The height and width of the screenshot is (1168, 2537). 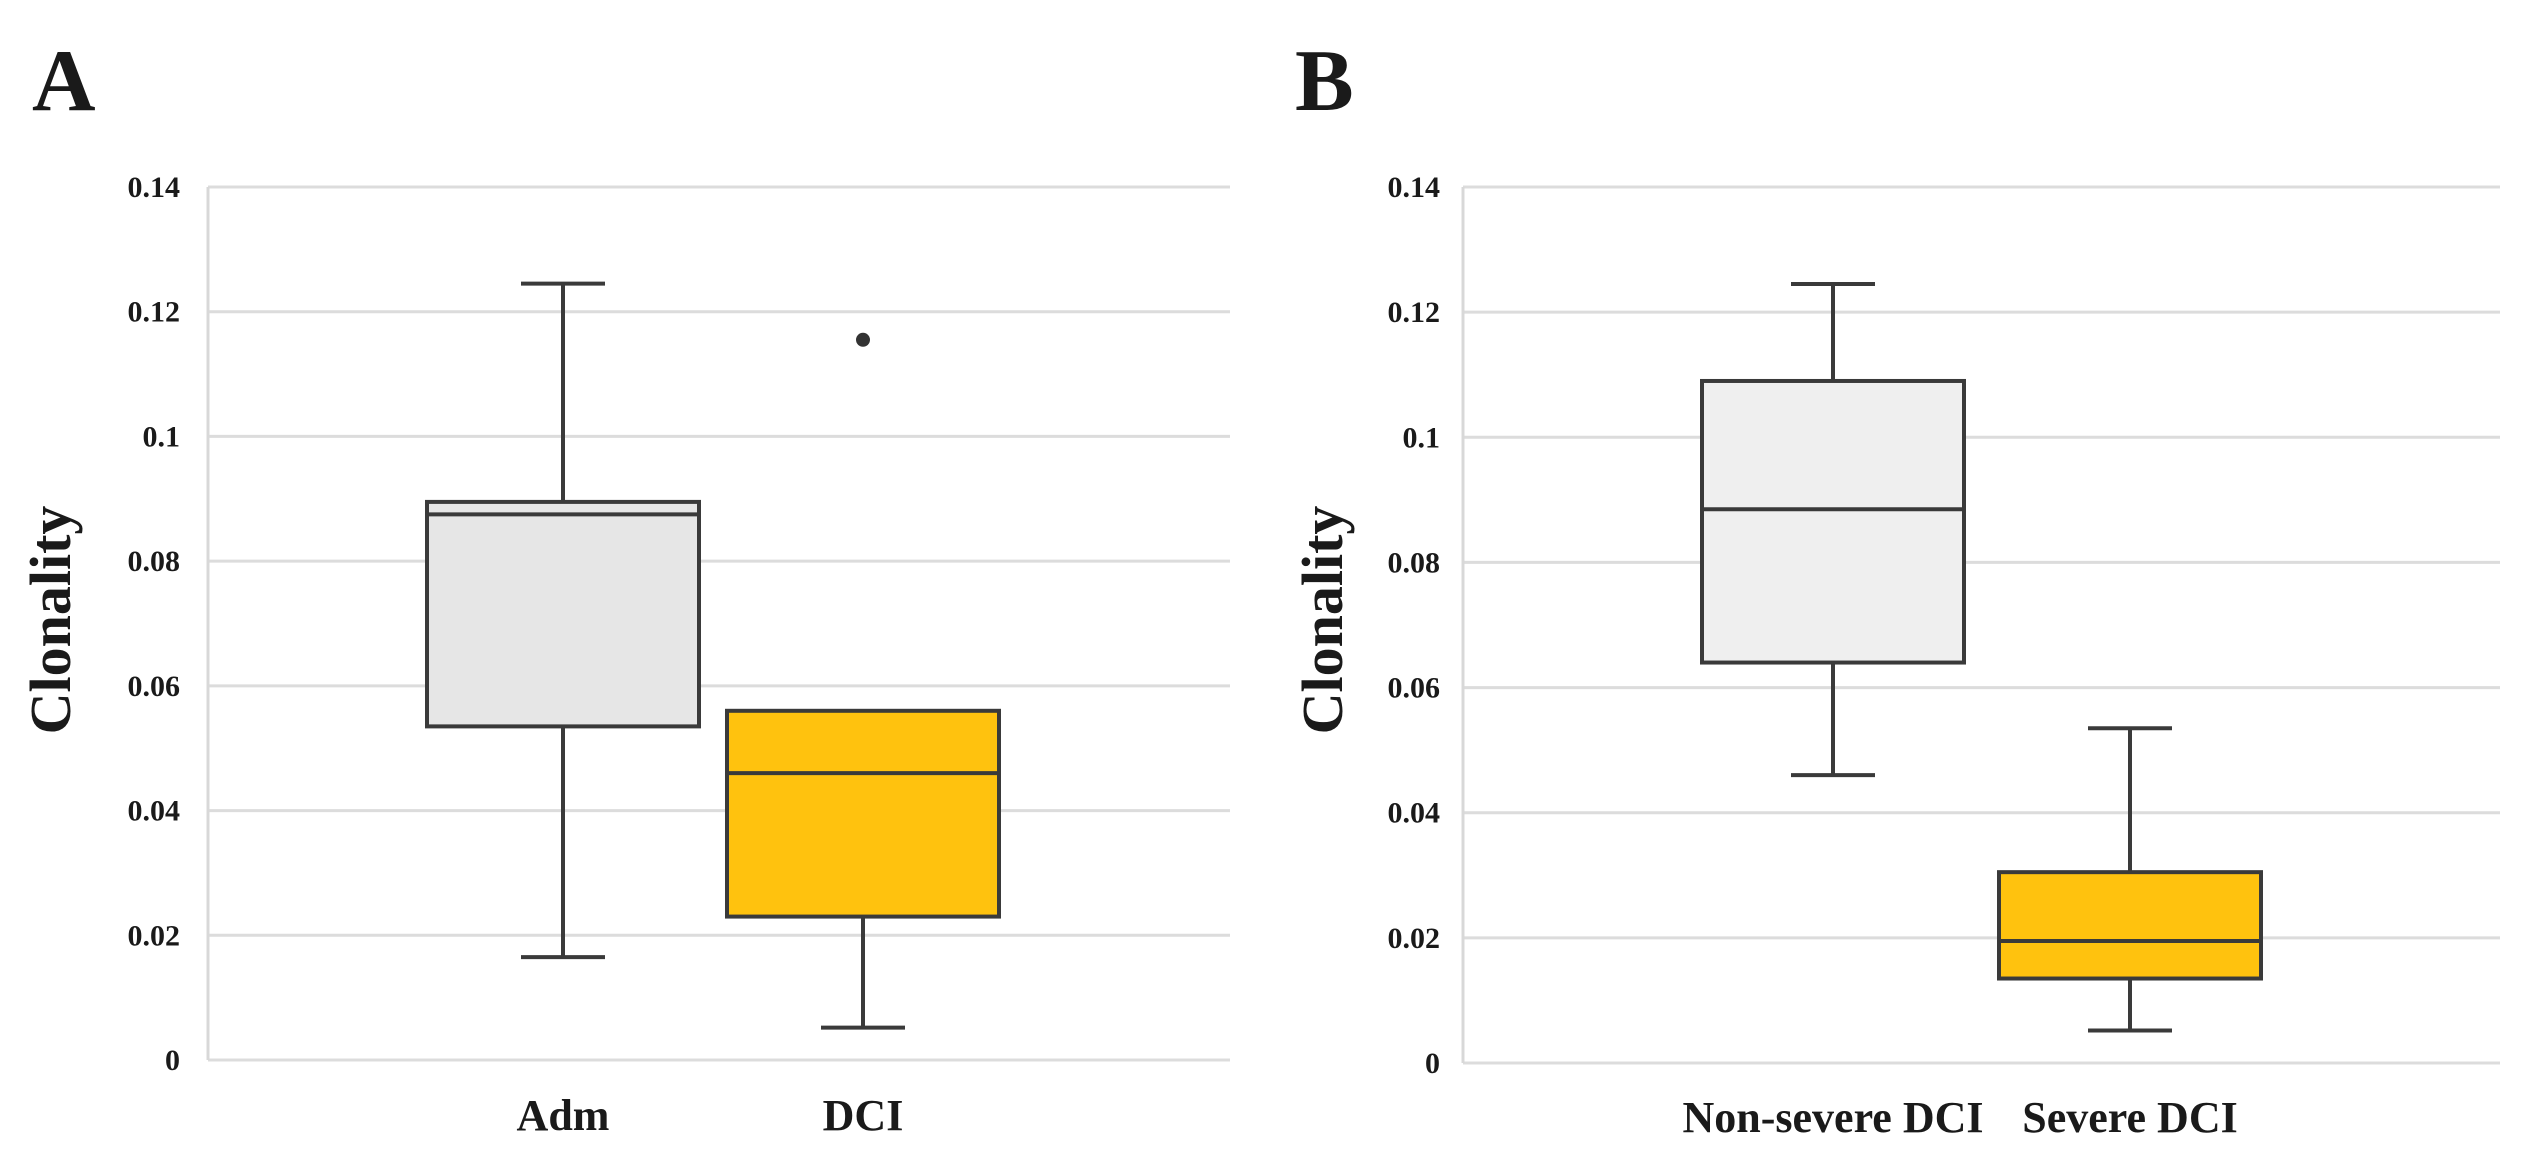 I want to click on category-label-b-0: Non-severe DCI, so click(x=1832, y=1117).